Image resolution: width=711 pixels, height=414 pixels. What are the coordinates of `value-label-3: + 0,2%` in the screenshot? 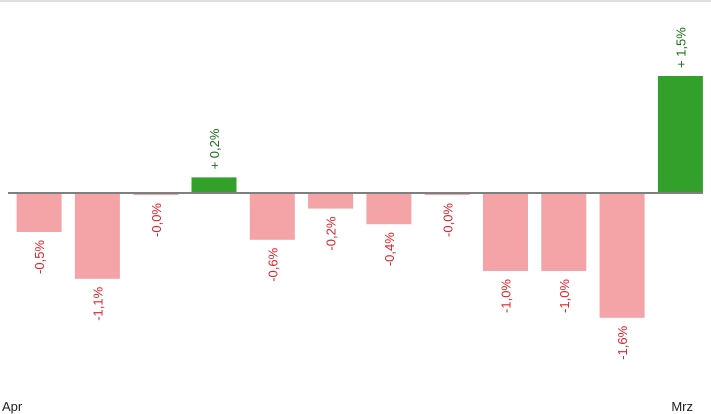 It's located at (214, 148).